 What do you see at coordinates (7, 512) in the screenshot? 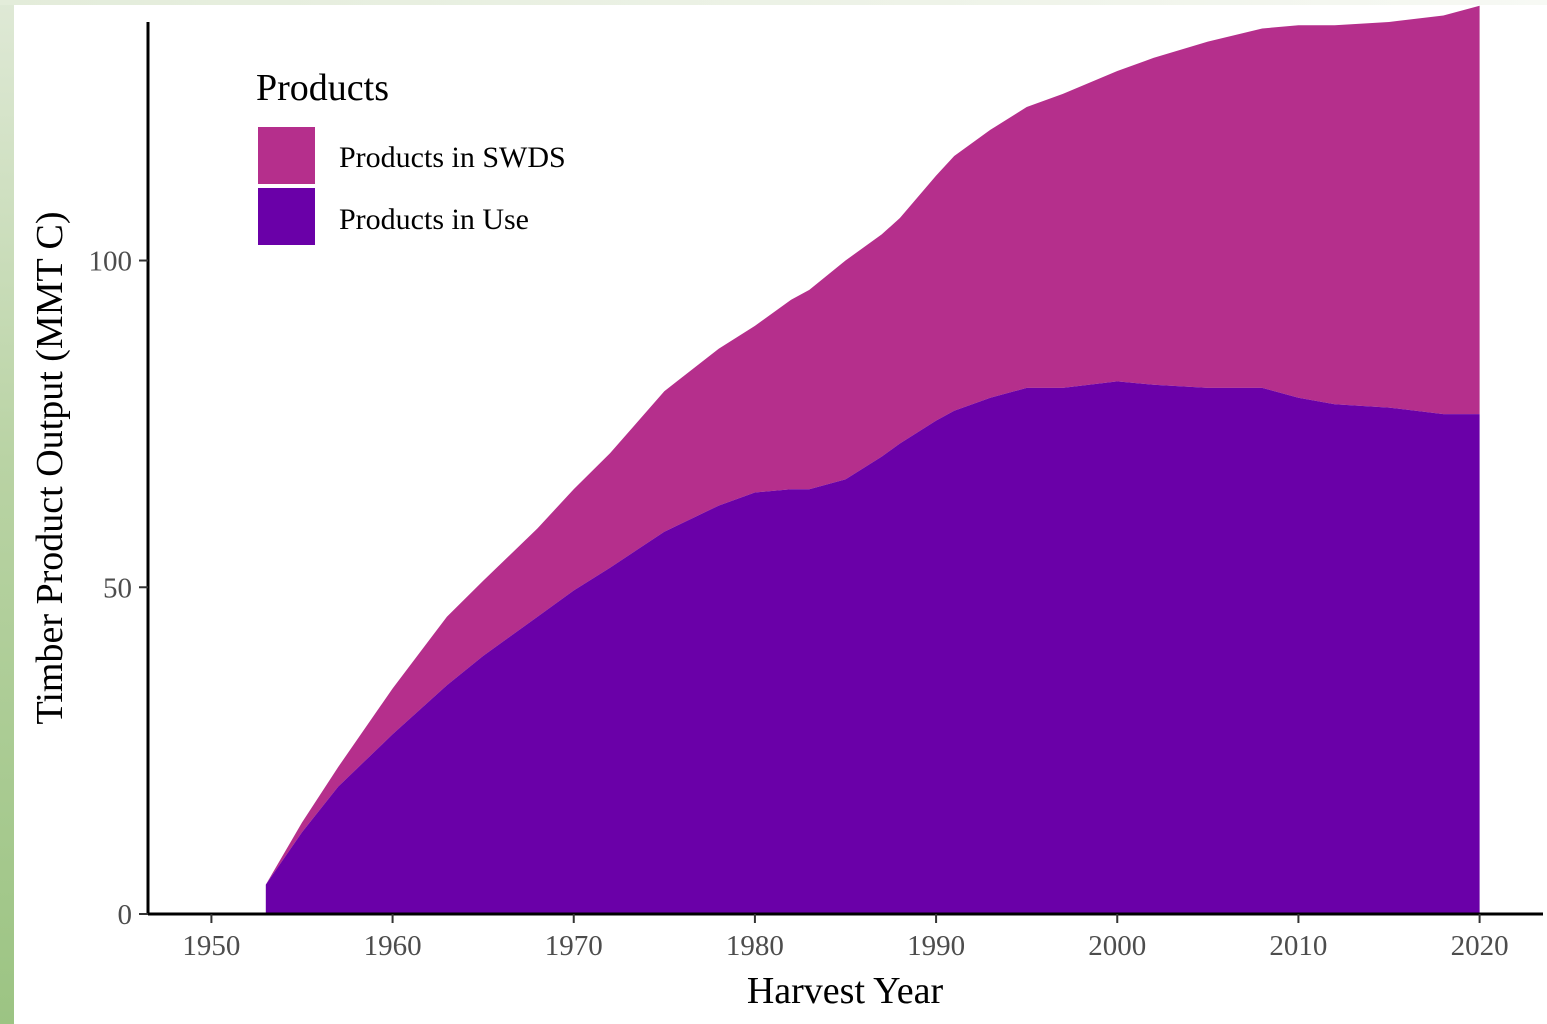
I see `page-edge-decoration` at bounding box center [7, 512].